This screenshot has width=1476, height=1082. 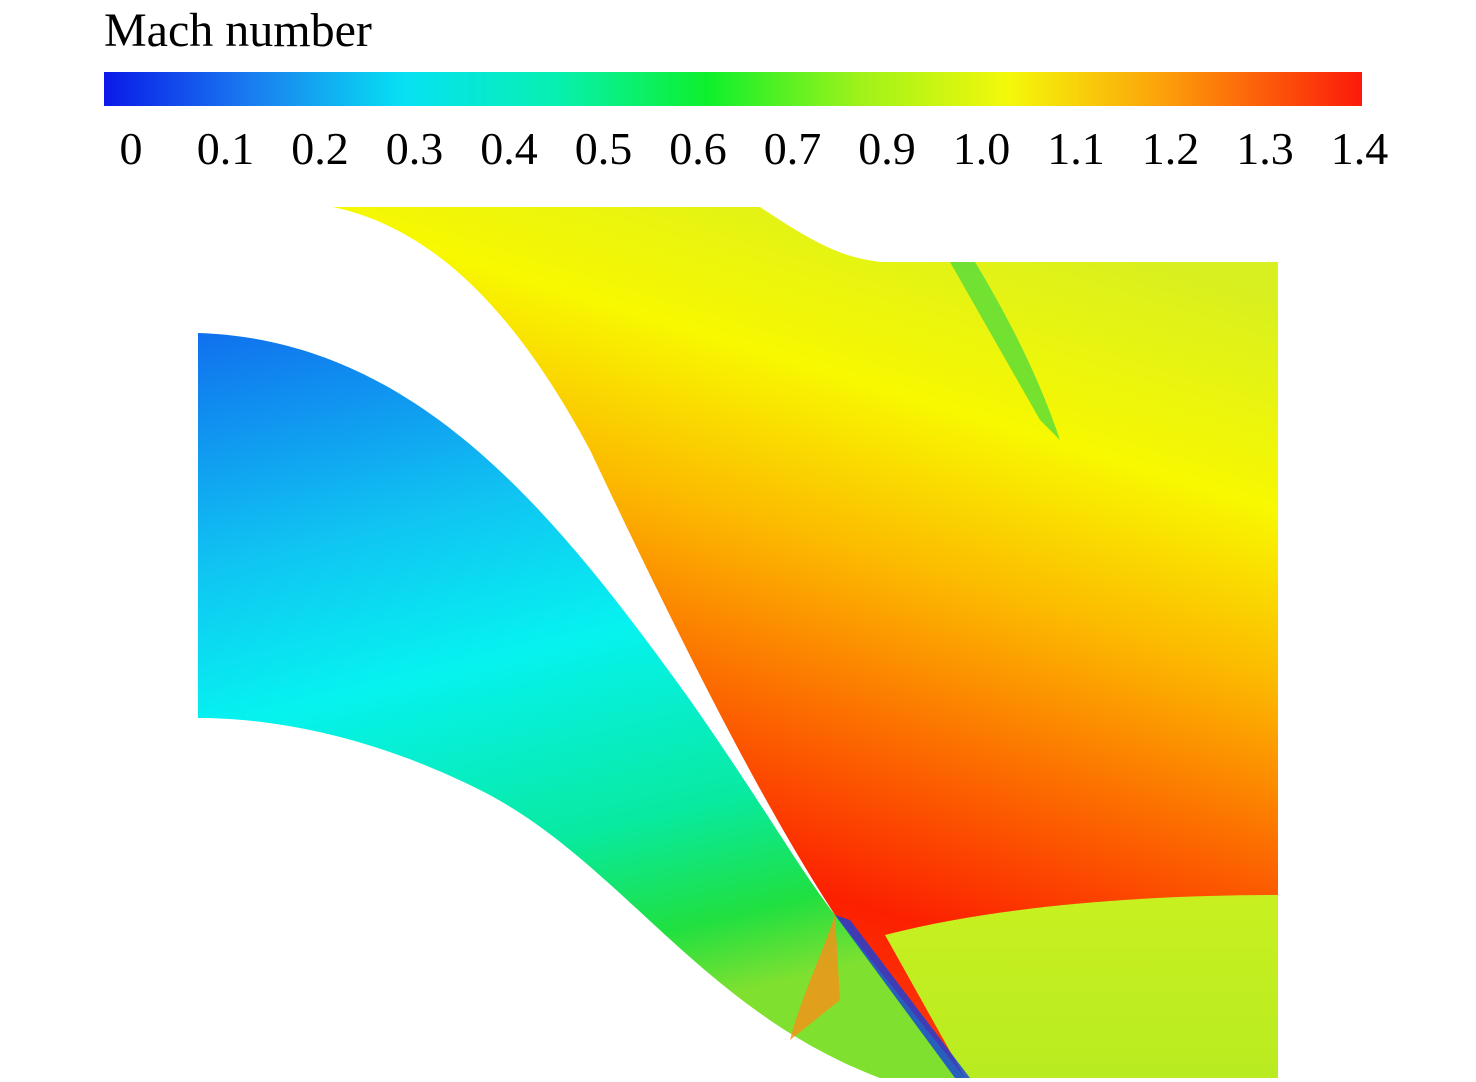 I want to click on colorbar-tick-label: 0.7, so click(x=793, y=148).